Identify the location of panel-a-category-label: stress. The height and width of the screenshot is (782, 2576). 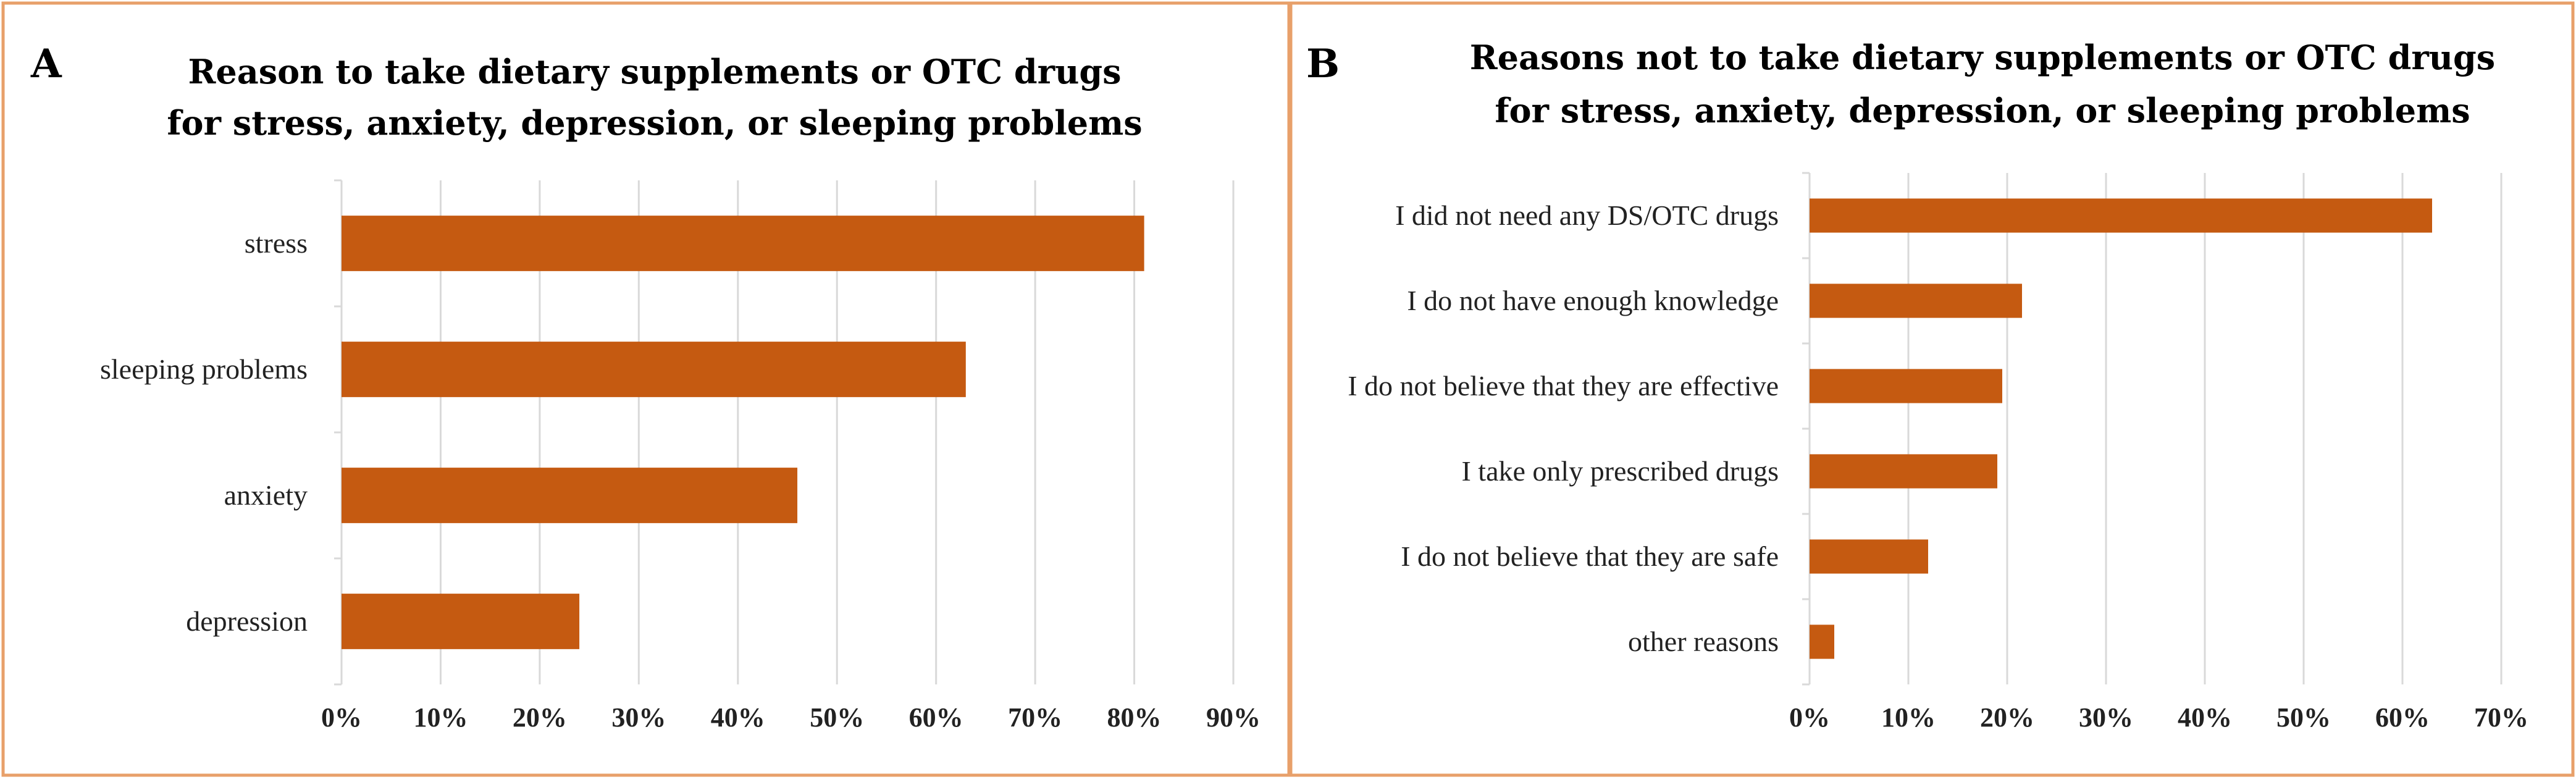
(277, 243).